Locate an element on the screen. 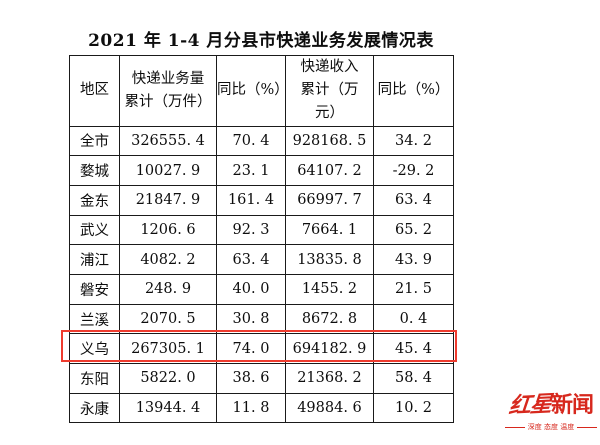  cell-revenue: 21368. 2 is located at coordinates (329, 378).